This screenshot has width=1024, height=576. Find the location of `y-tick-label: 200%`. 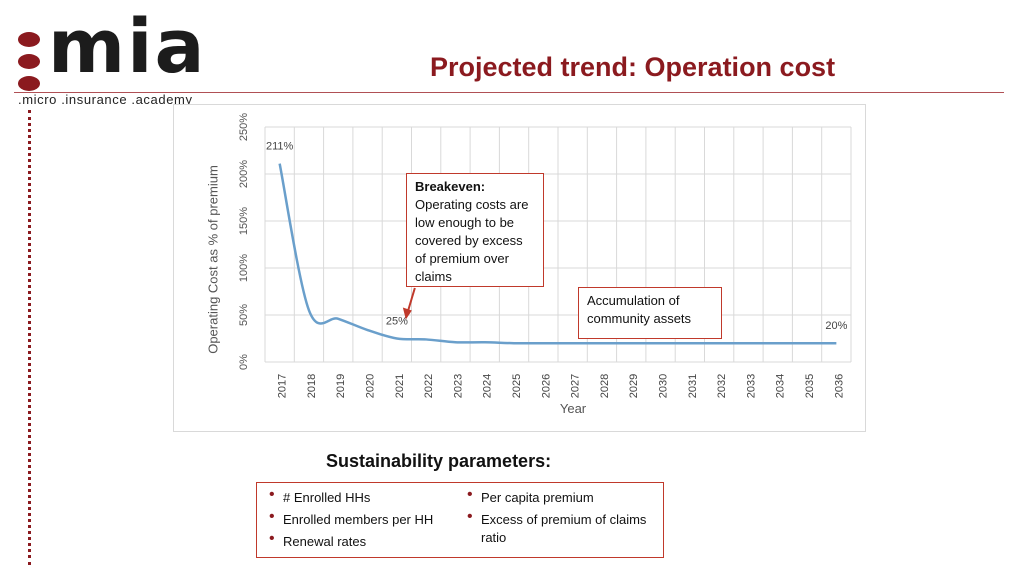

y-tick-label: 200% is located at coordinates (244, 174).